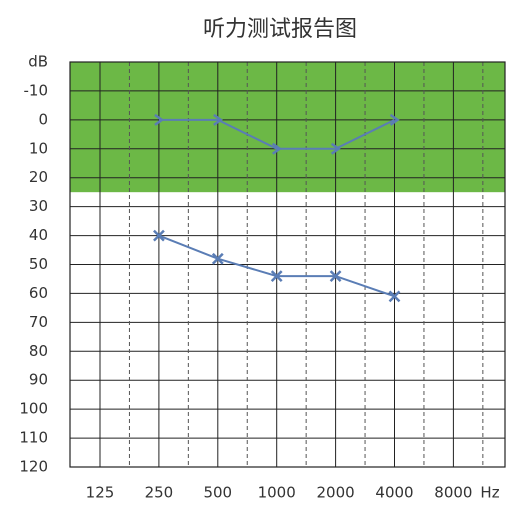  I want to click on y-tick-label: 120, so click(33, 467).